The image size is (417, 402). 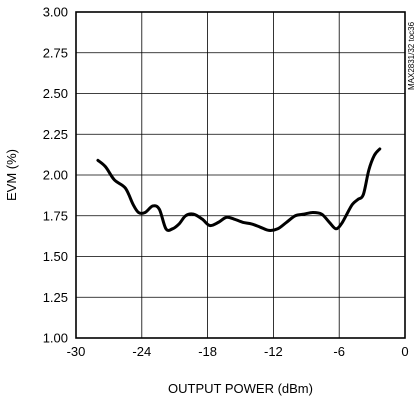 I want to click on y-tick-label: 2.25, so click(x=55, y=134).